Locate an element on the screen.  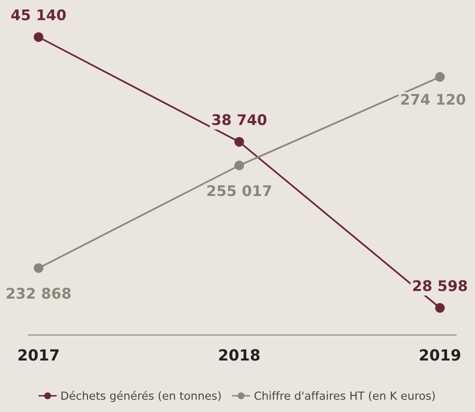
x-tick-label: 2018 is located at coordinates (239, 355).